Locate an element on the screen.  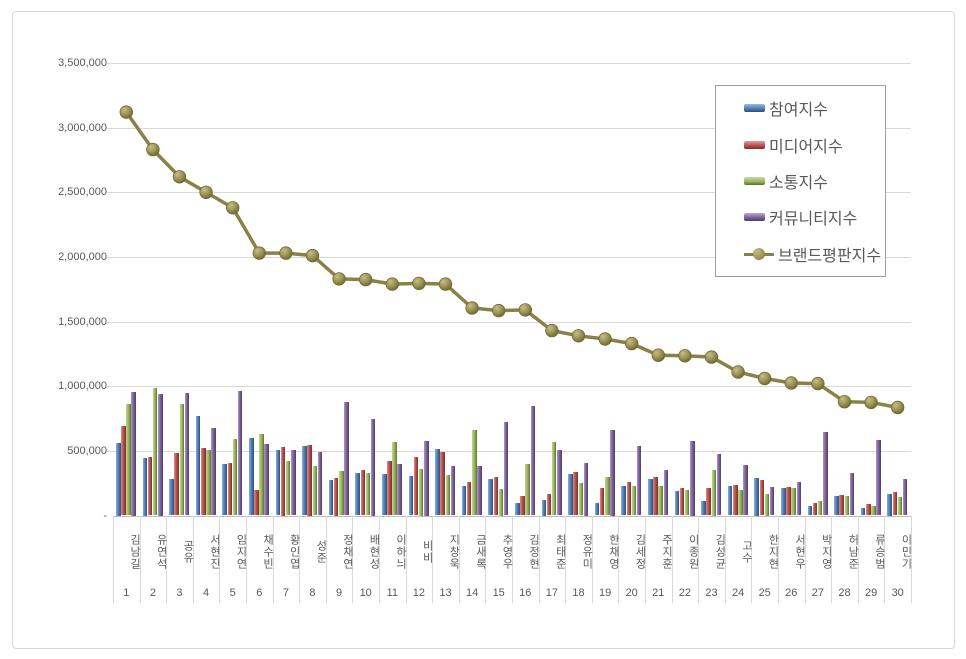
category-name-label: 최태준 is located at coordinates (560, 552).